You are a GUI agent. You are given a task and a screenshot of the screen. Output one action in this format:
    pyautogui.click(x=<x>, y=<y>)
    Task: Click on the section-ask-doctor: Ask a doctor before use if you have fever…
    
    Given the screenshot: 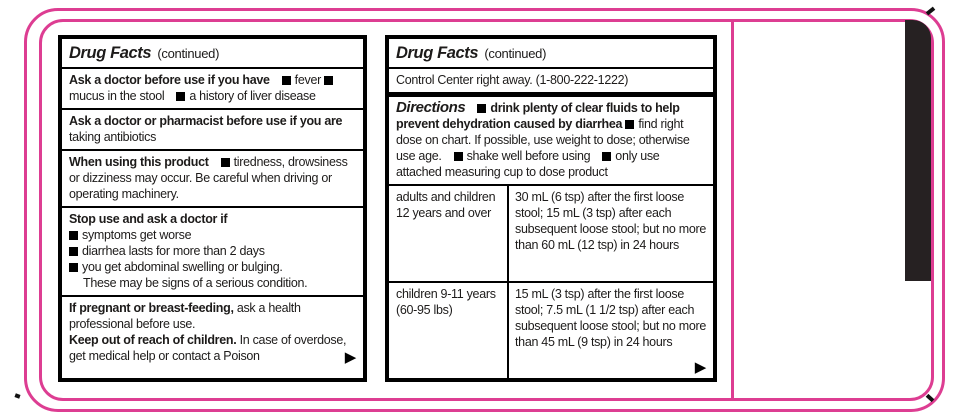 What is the action you would take?
    pyautogui.click(x=212, y=88)
    